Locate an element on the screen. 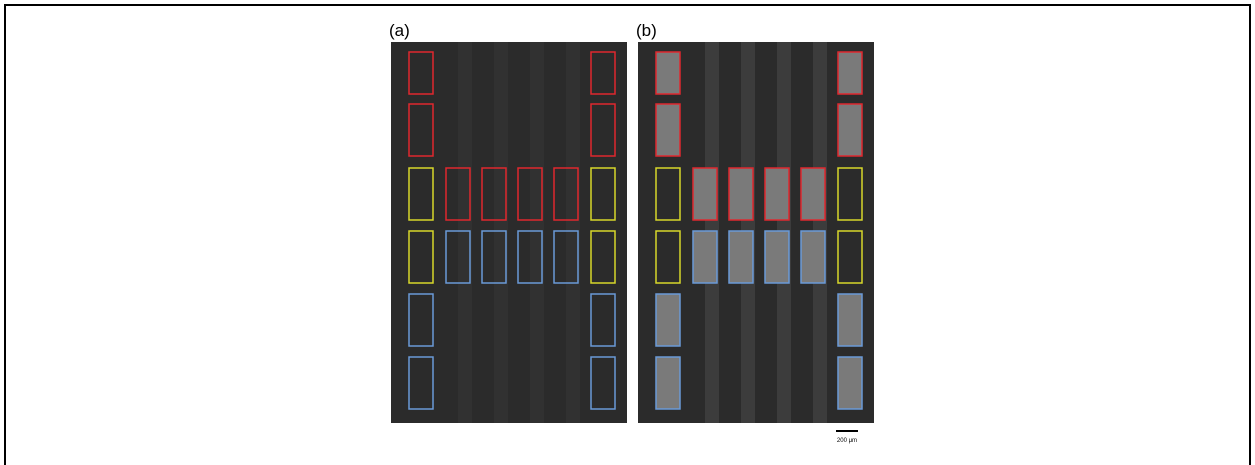 This screenshot has width=1255, height=465. panel-label: (b) is located at coordinates (646, 30).